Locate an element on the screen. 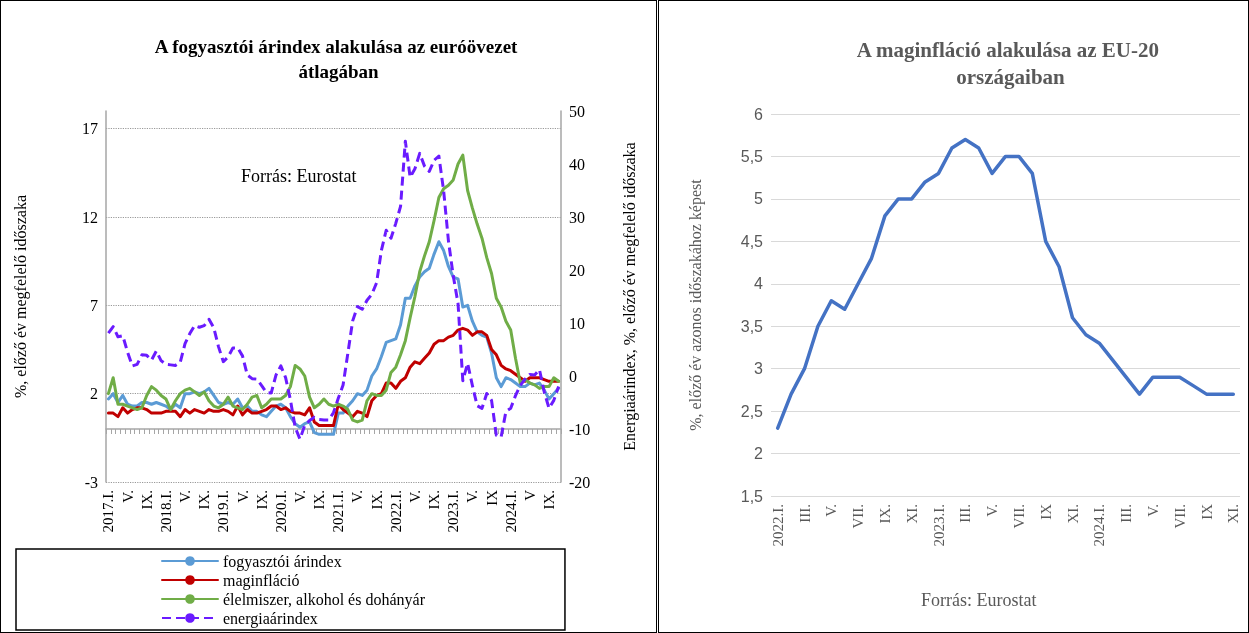  x-tick-label: V is located at coordinates (529, 495).